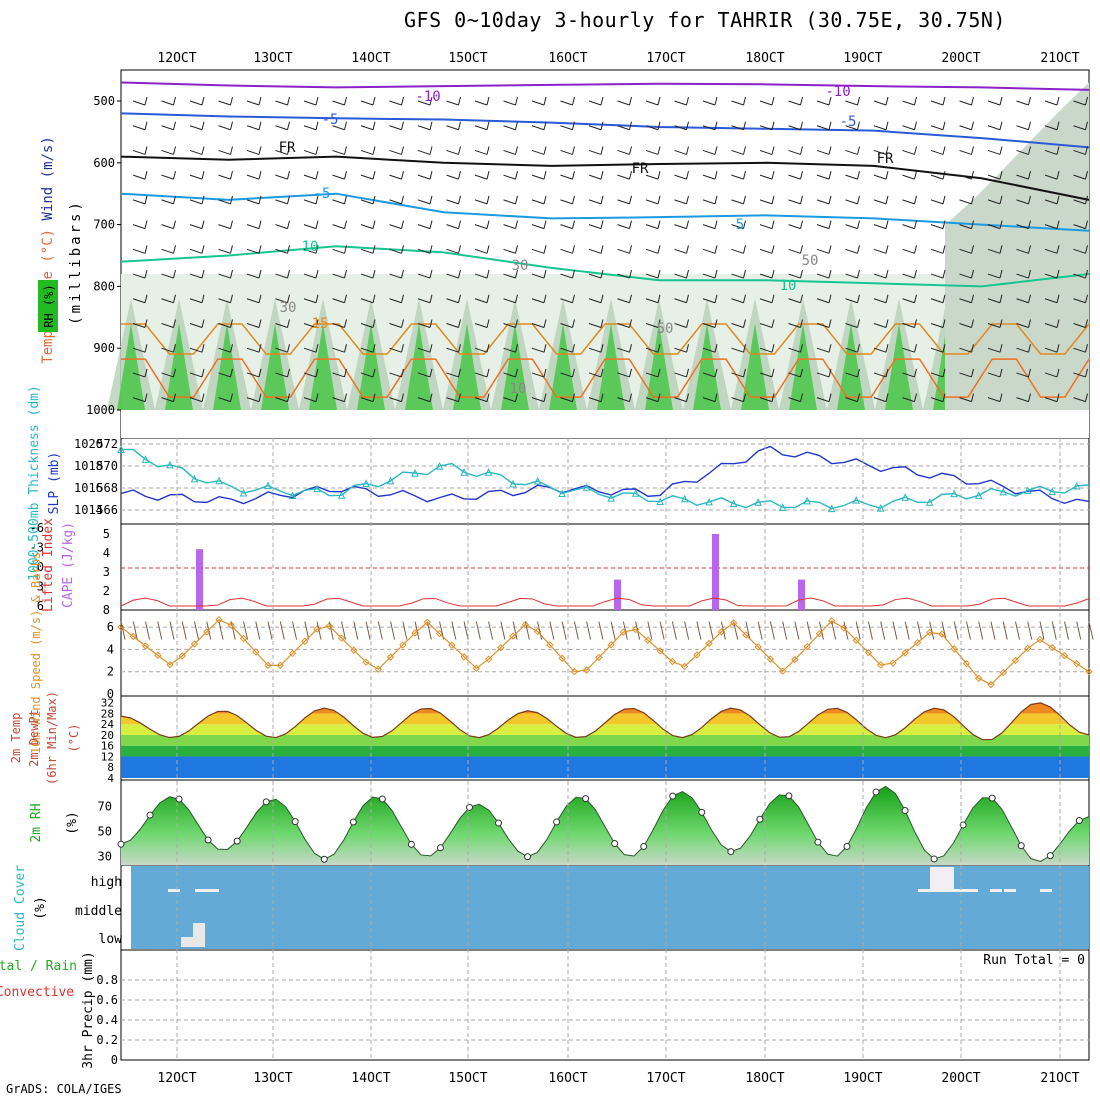 The width and height of the screenshot is (1100, 1100). What do you see at coordinates (40, 587) in the screenshot?
I see `li-tick: 3` at bounding box center [40, 587].